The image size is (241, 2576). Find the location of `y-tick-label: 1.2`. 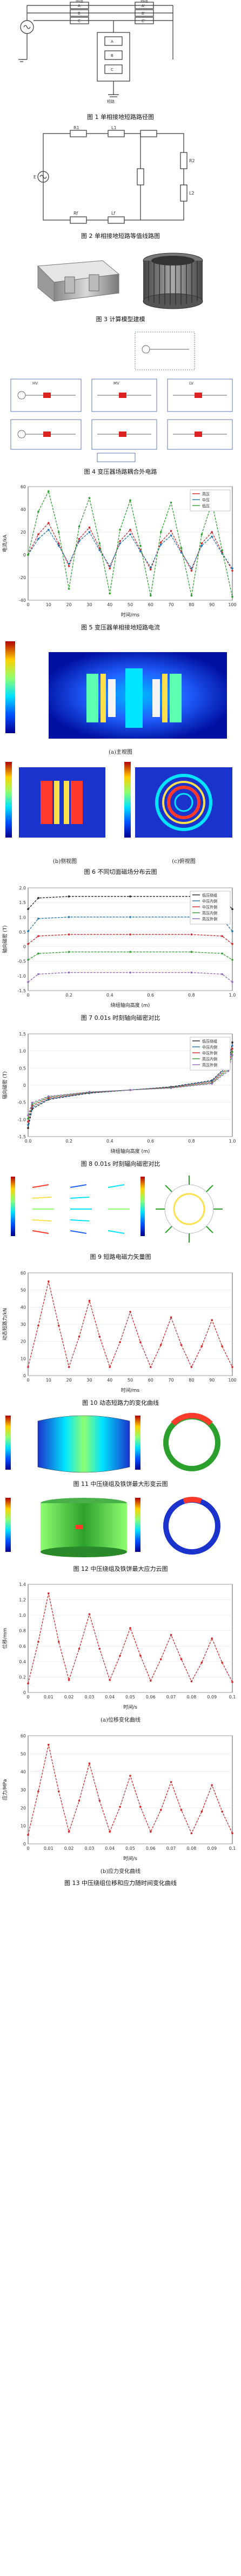

y-tick-label: 1.2 is located at coordinates (23, 1600).